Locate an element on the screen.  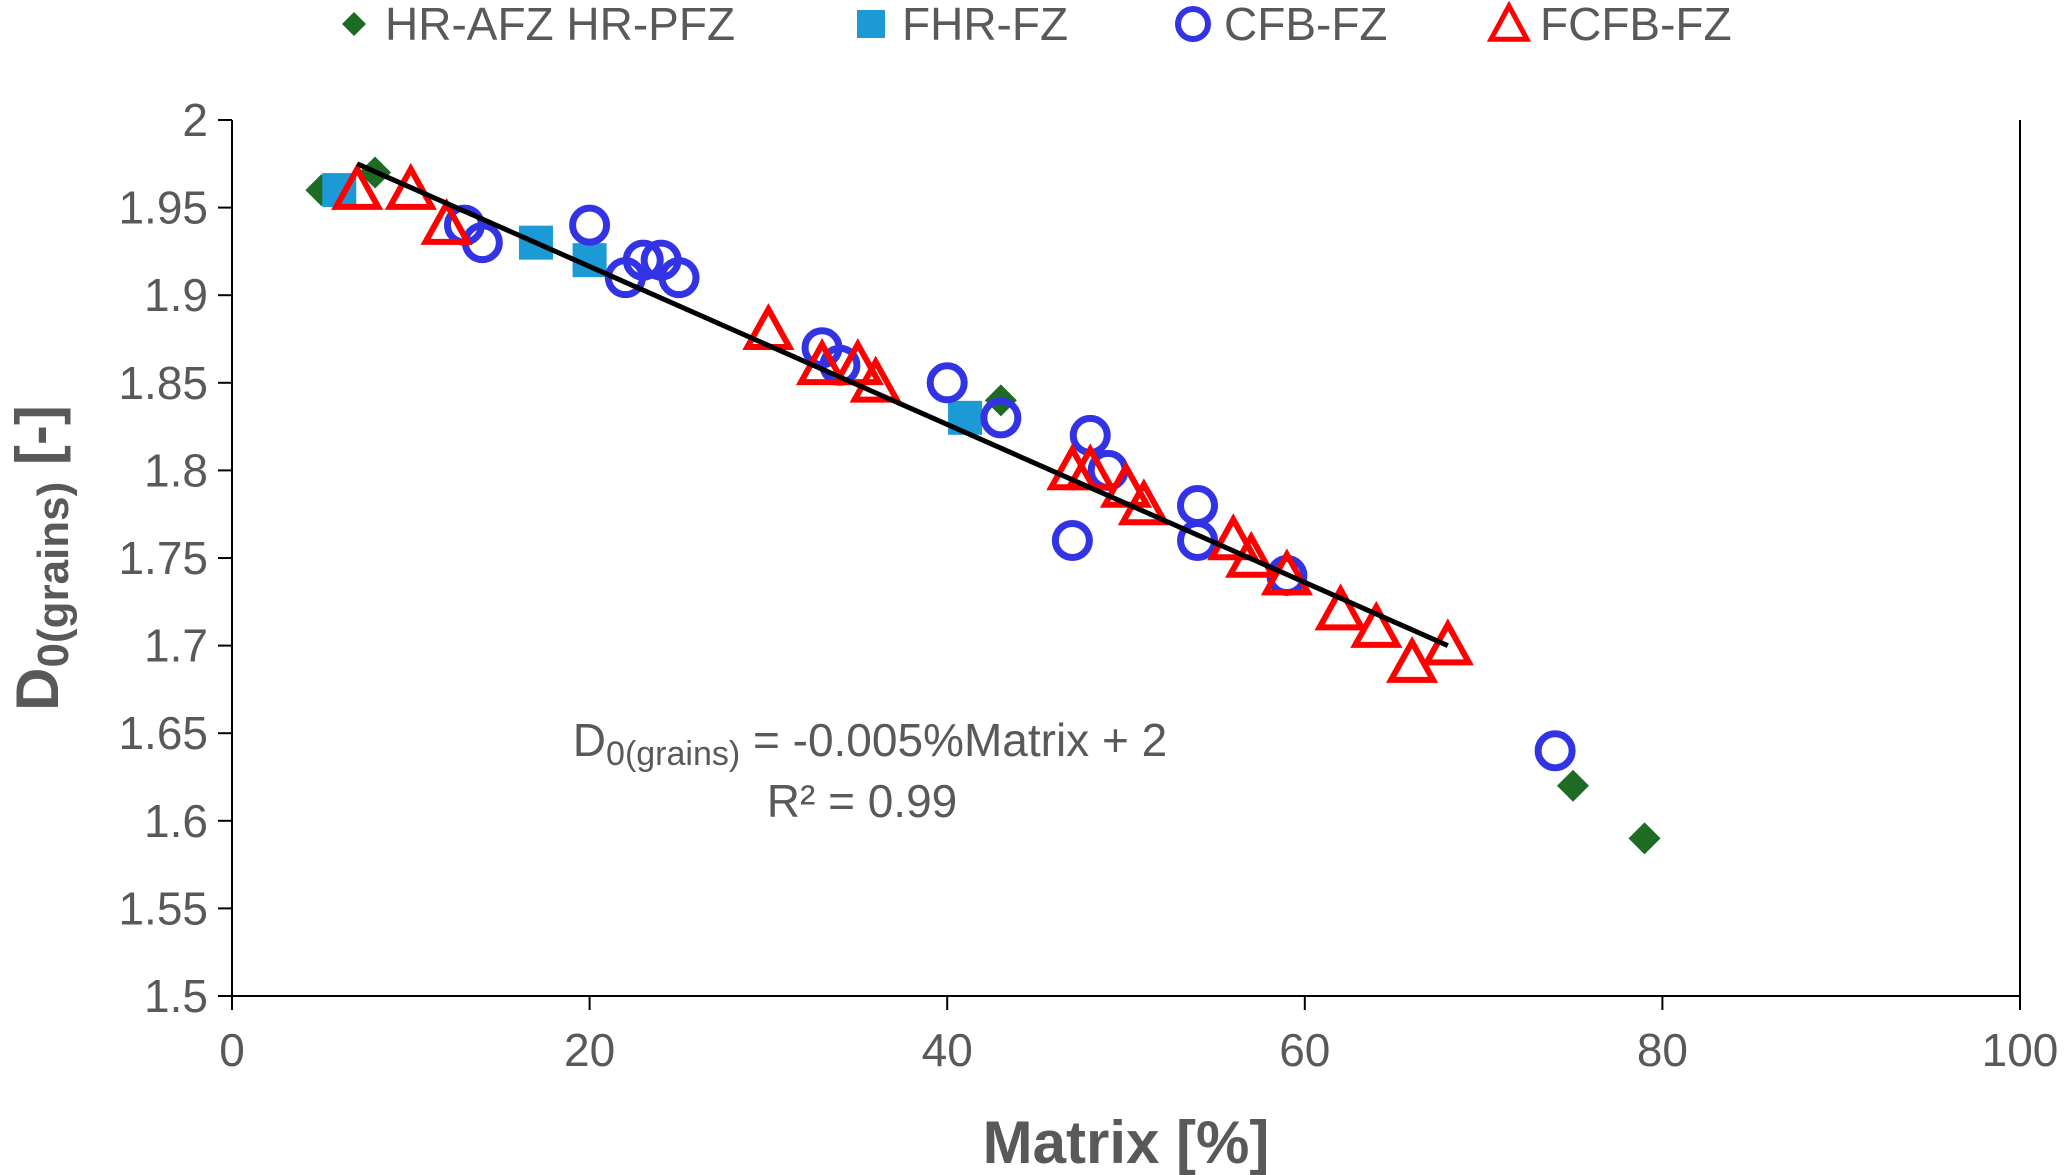
trendline-equation: D0(grains) = -0.005%Matrix + 2 is located at coordinates (870, 743).